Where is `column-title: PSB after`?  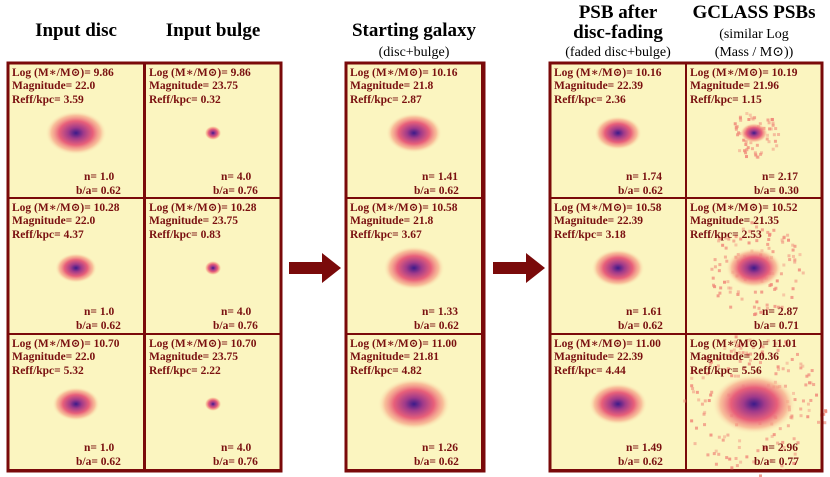 column-title: PSB after is located at coordinates (618, 12).